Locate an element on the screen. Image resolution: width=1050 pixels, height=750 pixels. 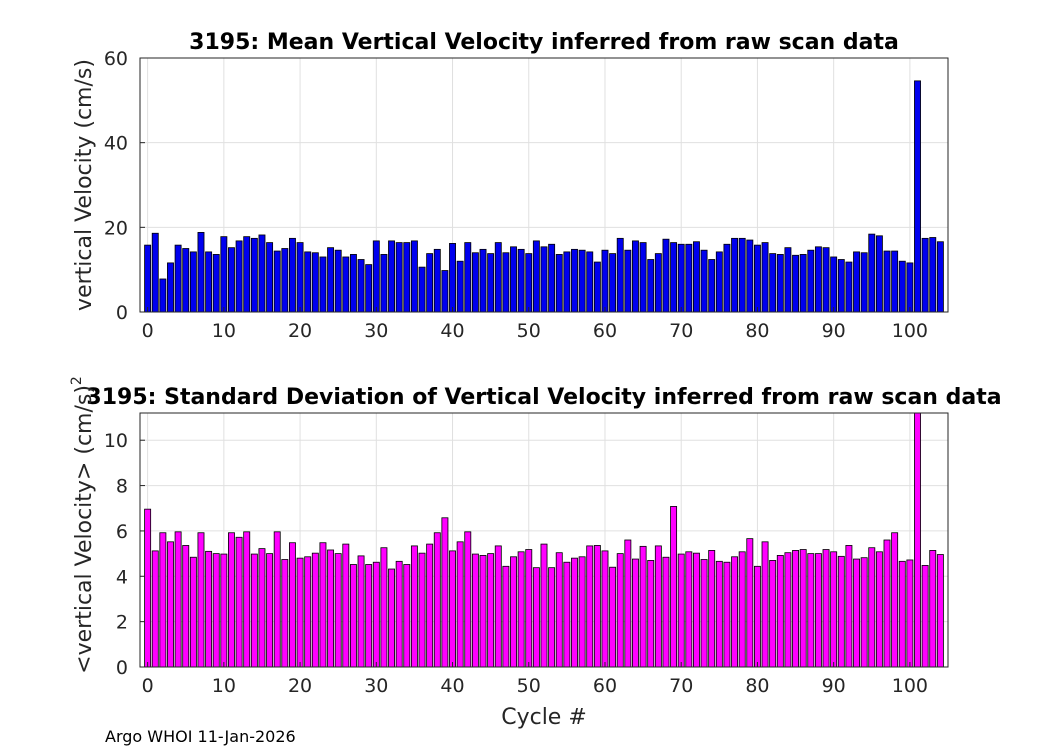
mean-velocity-y-tick-label: 60 is located at coordinates (116, 59).